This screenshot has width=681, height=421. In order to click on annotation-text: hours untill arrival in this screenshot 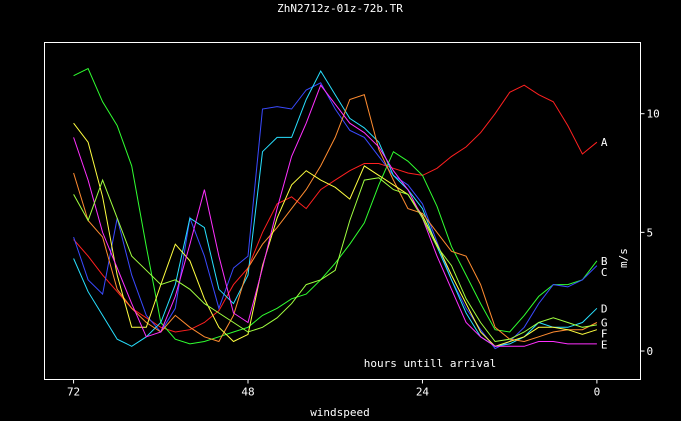, I will do `click(430, 363)`.